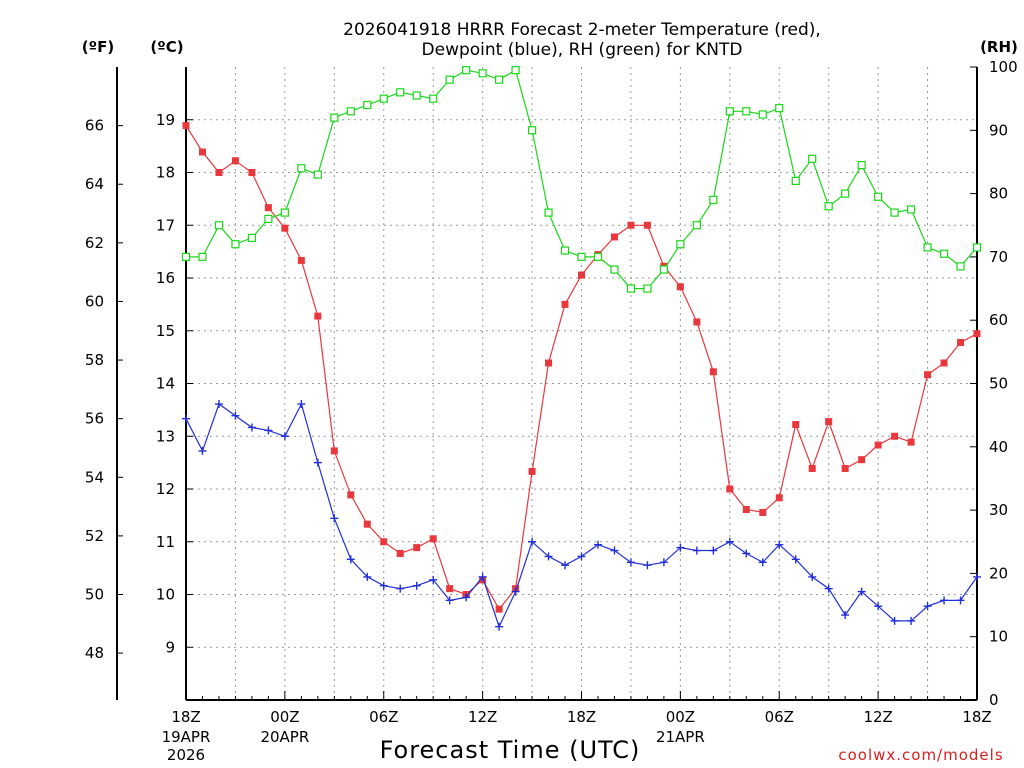 This screenshot has width=1024, height=768. I want to click on fahrenheit-tick-label: 54, so click(94, 477).